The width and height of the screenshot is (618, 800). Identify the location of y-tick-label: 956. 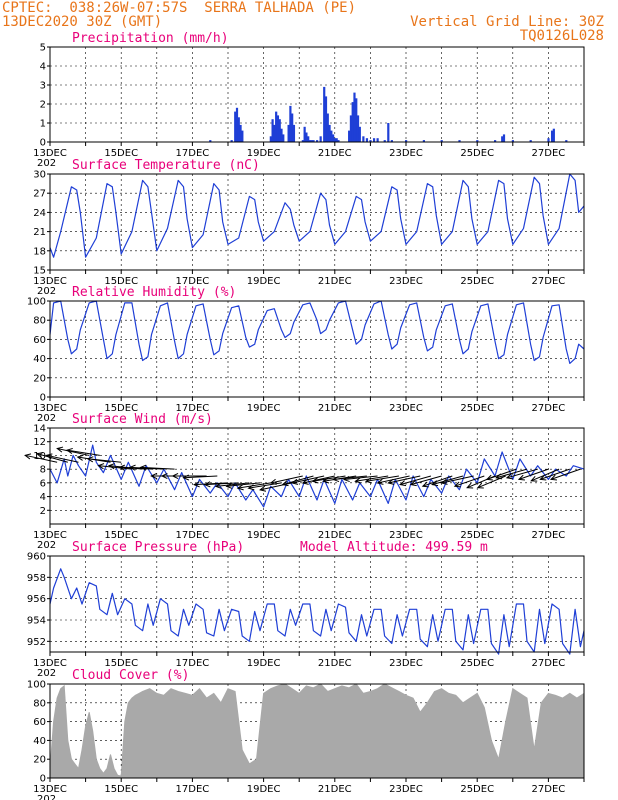
(36, 599).